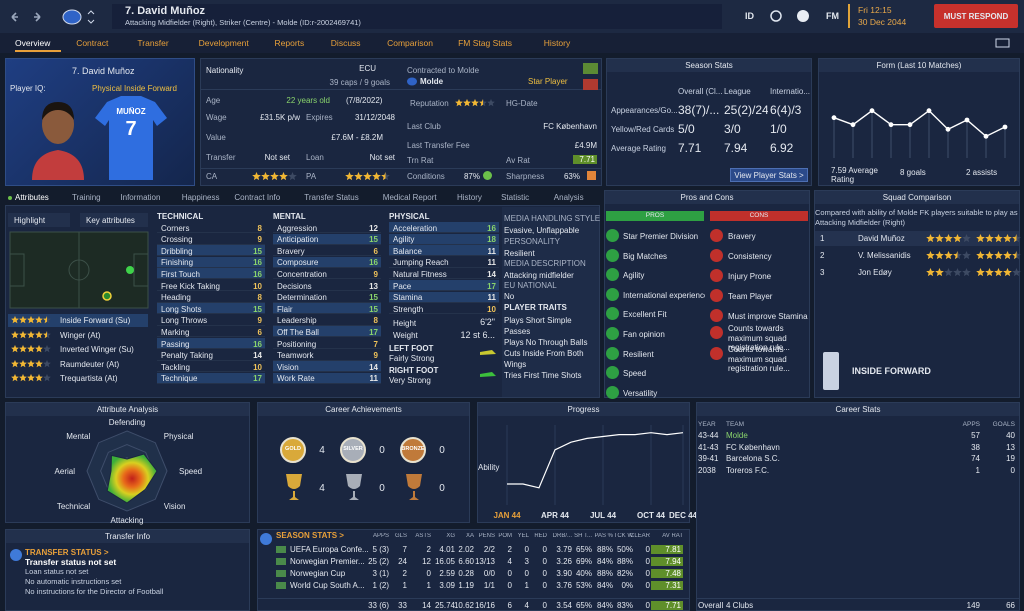 Image resolution: width=1024 pixels, height=611 pixels. I want to click on nav-tab: Reports, so click(289, 43).